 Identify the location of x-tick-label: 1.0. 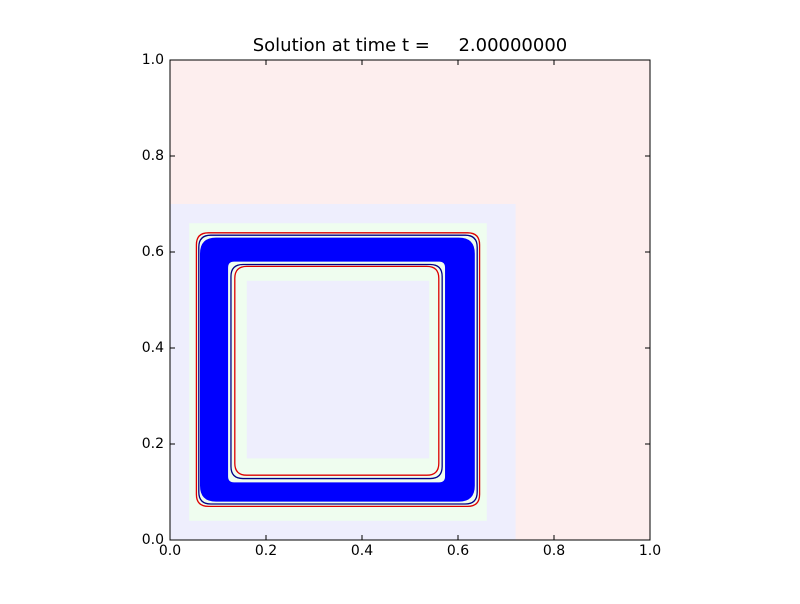
(650, 551).